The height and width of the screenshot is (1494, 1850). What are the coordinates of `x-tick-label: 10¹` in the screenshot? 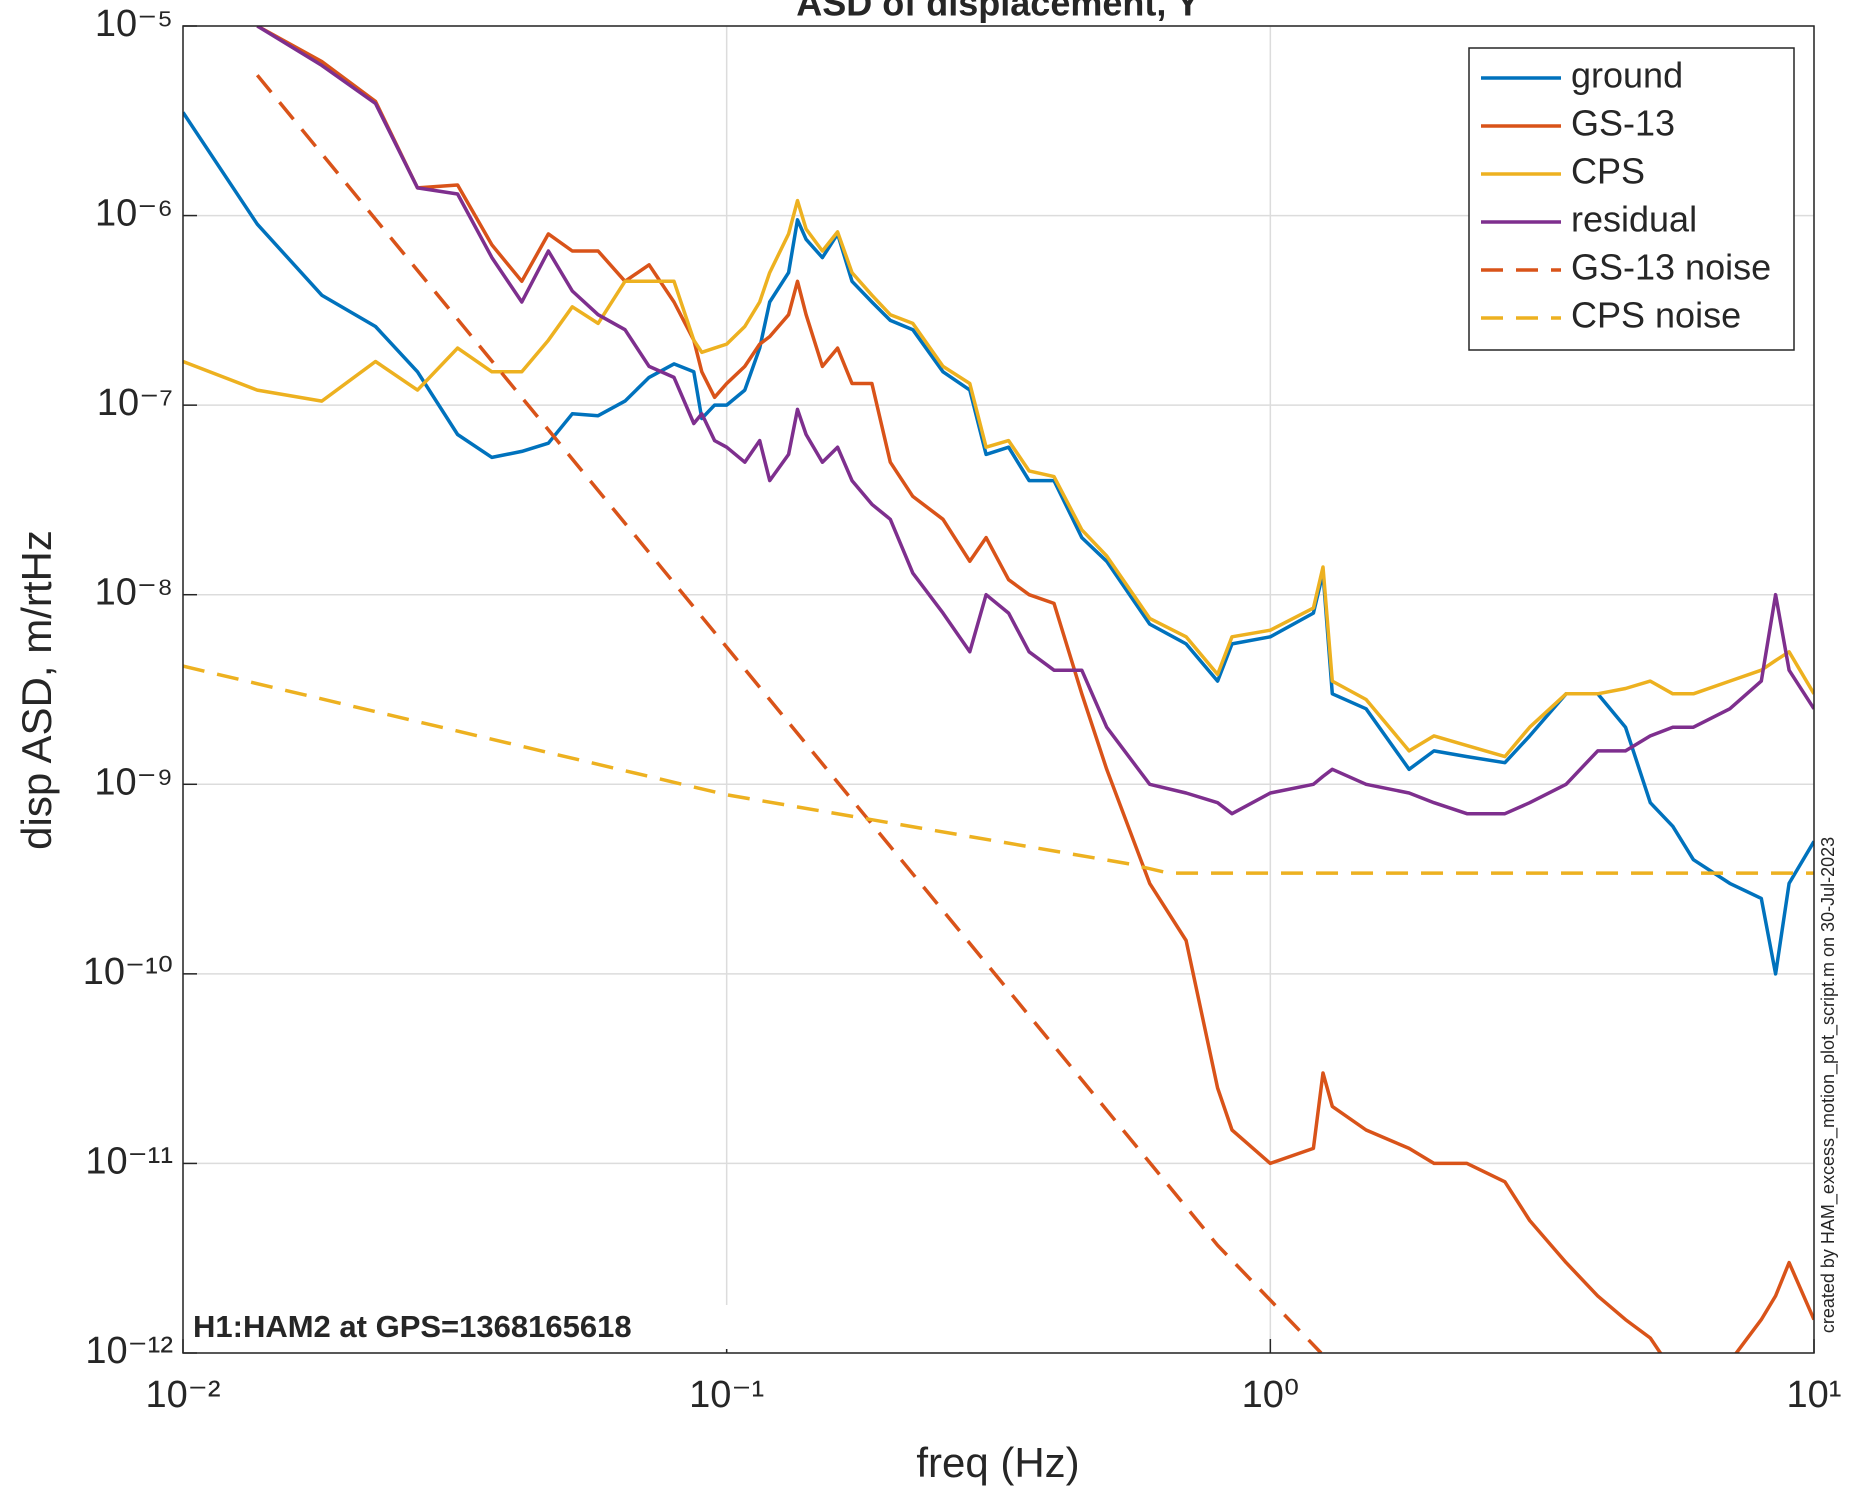 It's located at (1814, 1395).